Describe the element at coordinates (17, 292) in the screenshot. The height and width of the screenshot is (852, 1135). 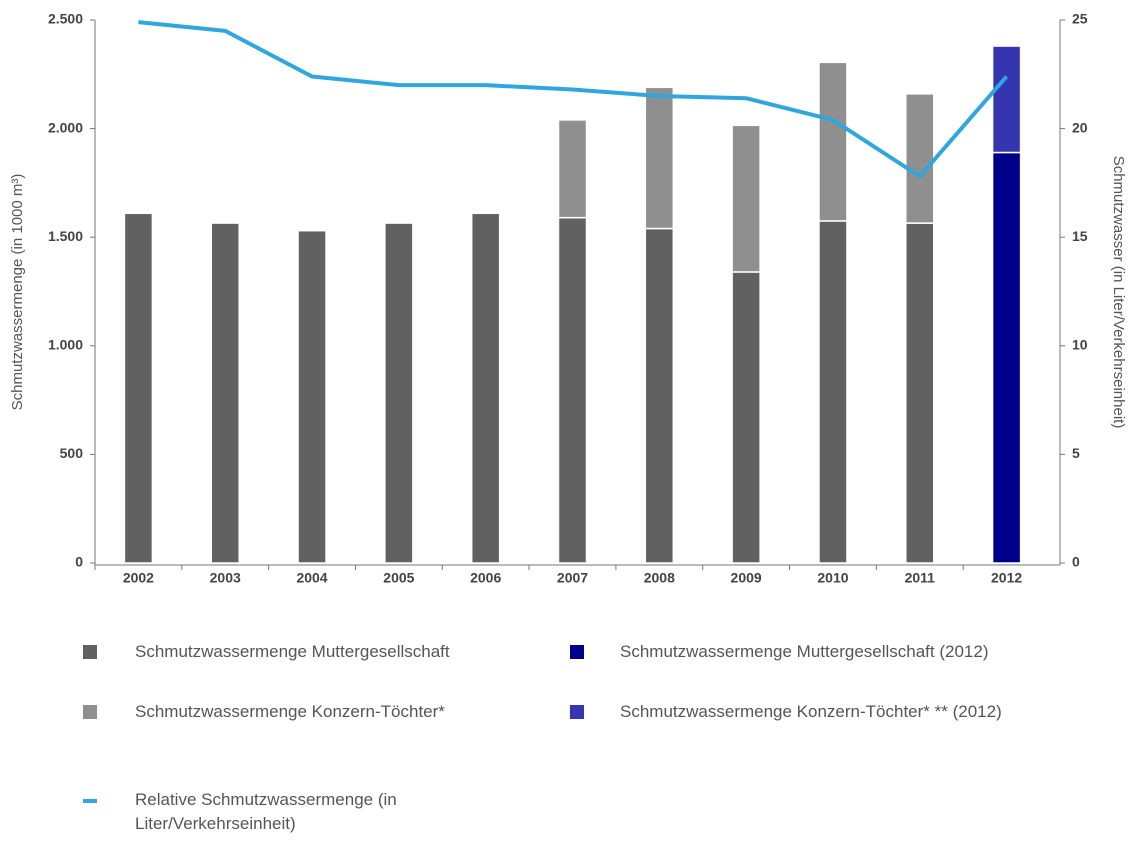
I see `y-axis-title: Schmutzwassermenge (in 1000 m³)` at that location.